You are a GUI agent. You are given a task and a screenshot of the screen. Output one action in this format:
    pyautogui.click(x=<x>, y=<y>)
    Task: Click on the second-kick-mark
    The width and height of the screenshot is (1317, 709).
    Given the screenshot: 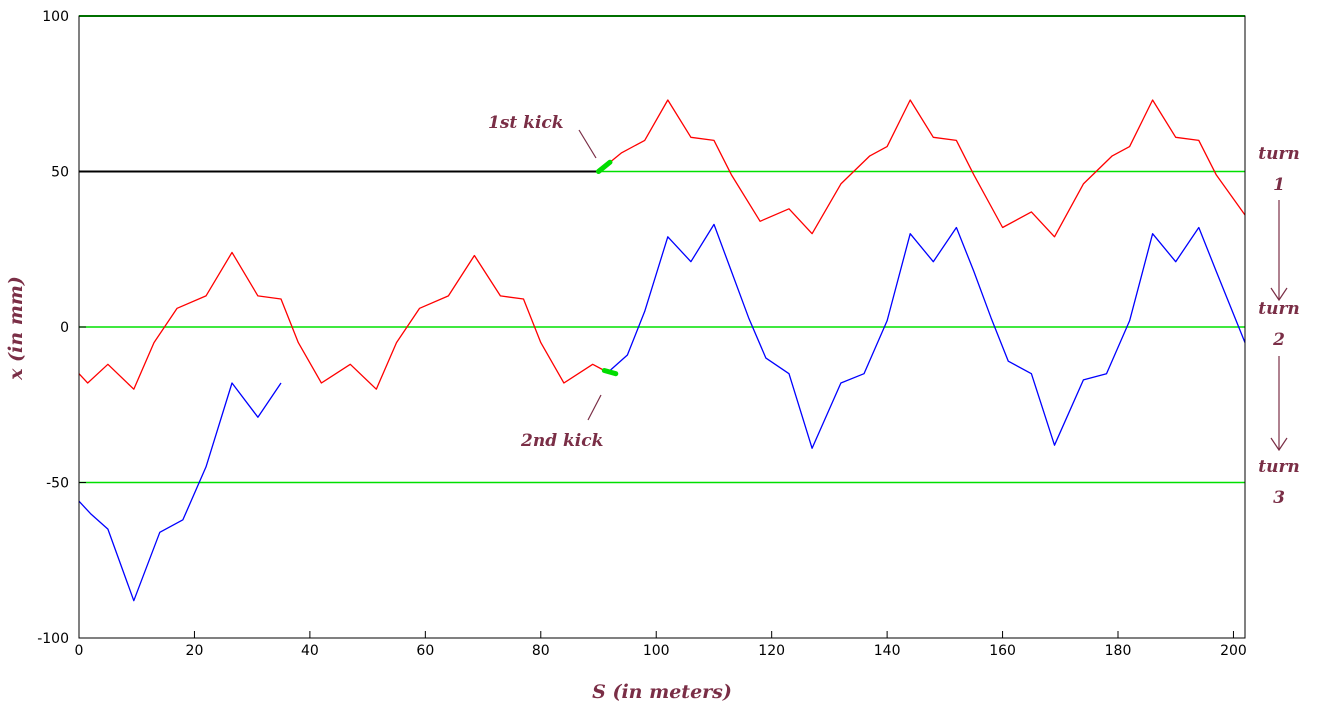 What is the action you would take?
    pyautogui.click(x=610, y=372)
    